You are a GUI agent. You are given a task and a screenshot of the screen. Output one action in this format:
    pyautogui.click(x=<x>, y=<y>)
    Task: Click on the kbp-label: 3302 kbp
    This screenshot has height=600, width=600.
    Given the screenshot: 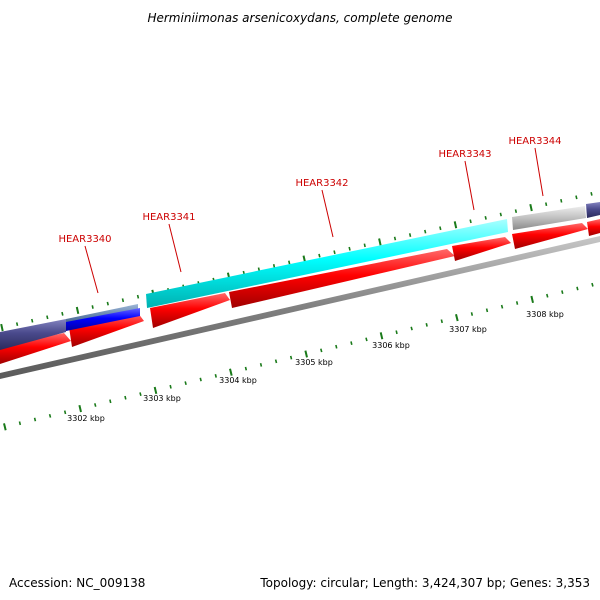 What is the action you would take?
    pyautogui.click(x=86, y=418)
    